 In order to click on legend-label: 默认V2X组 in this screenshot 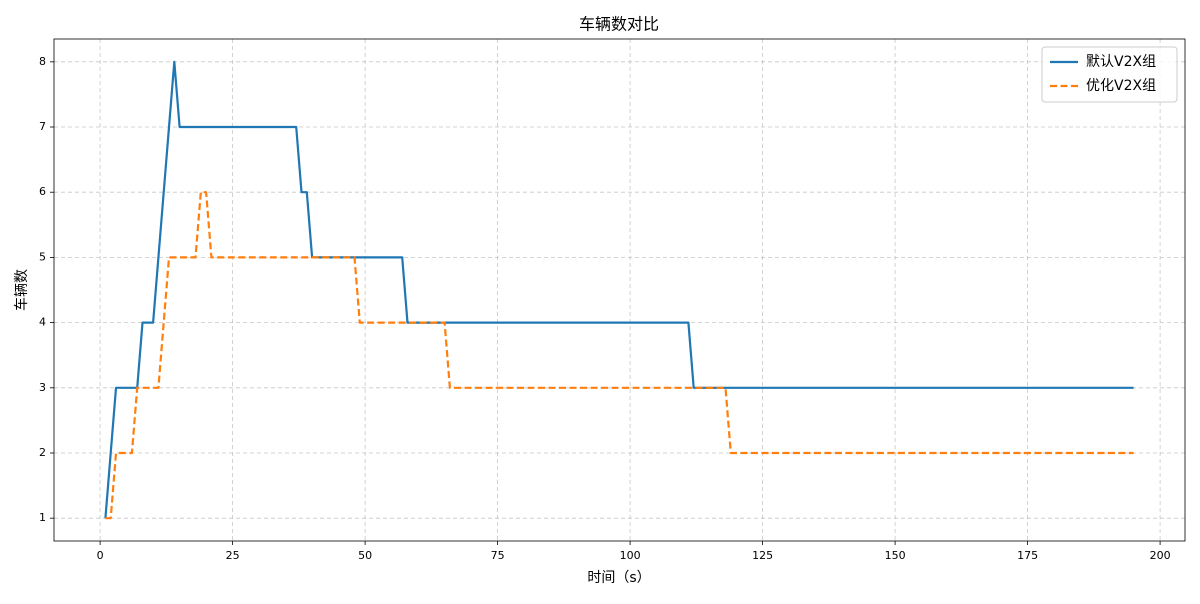, I will do `click(1121, 62)`.